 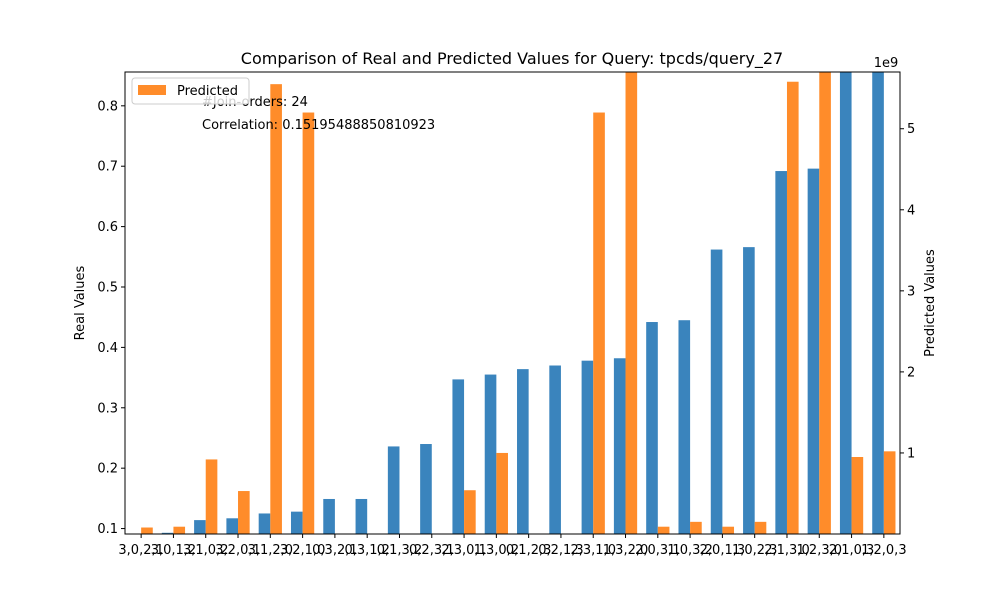 What do you see at coordinates (886, 63) in the screenshot?
I see `right-axis-offset-label: 1e9` at bounding box center [886, 63].